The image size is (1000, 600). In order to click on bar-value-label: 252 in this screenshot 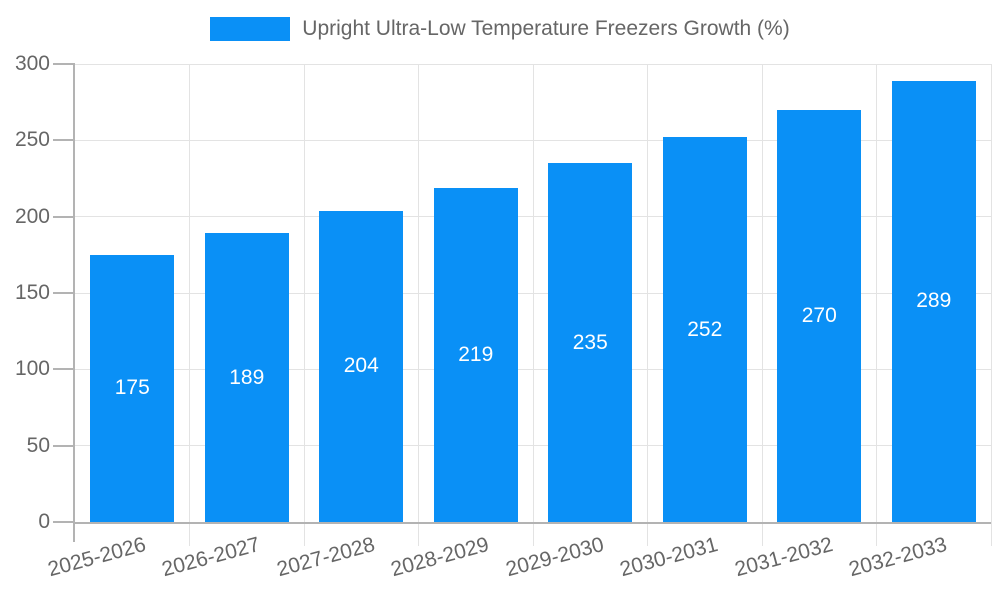, I will do `click(705, 329)`.